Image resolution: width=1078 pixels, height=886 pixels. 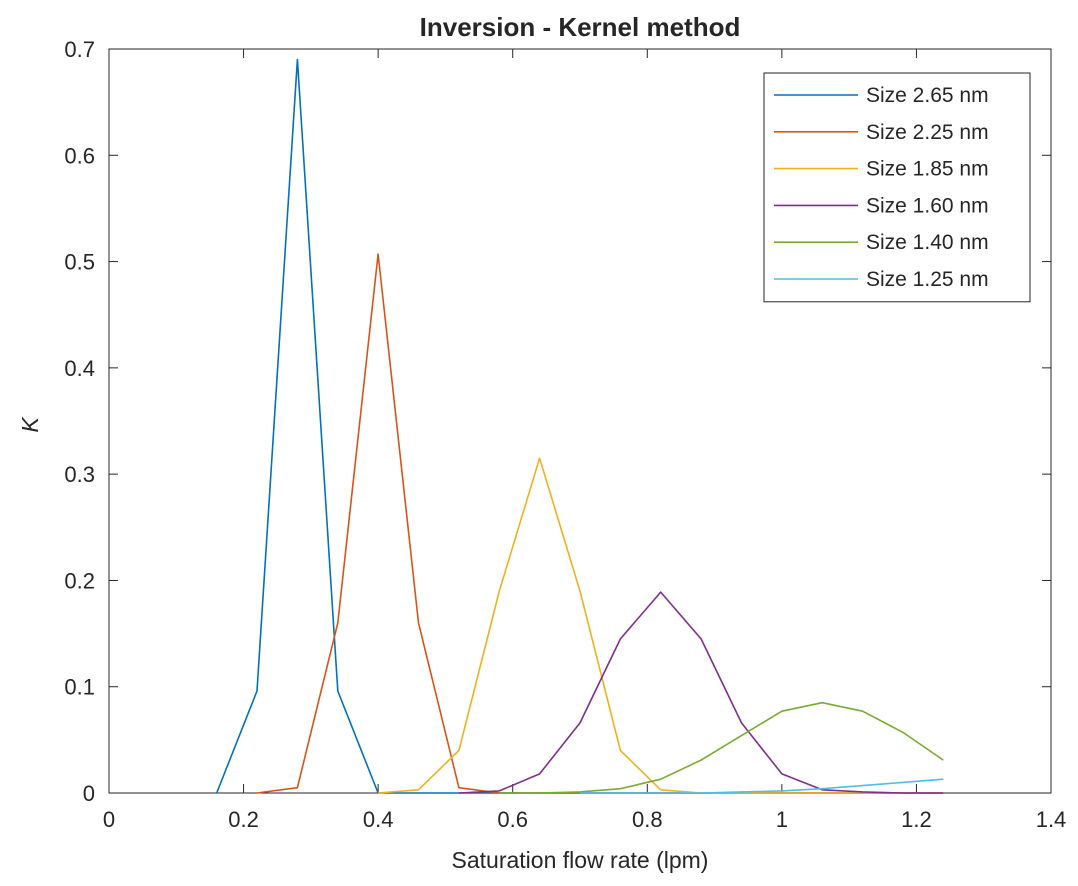 I want to click on legend-label-1: Size 2.65 nm, so click(x=927, y=95).